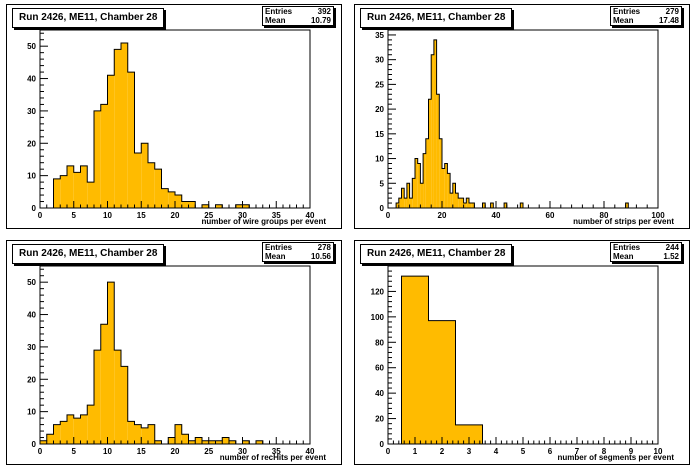 This screenshot has height=472, width=696. Describe the element at coordinates (646, 16) in the screenshot. I see `stats-box: Entries 279 Mean 17.48` at that location.